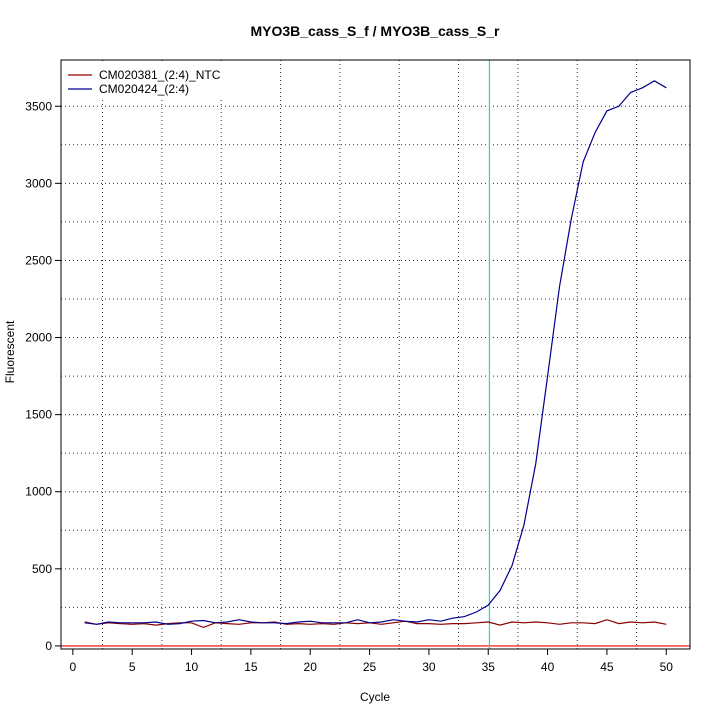 Image resolution: width=720 pixels, height=720 pixels. I want to click on legend-label: CM020381_(2:4)_NTC, so click(160, 75).